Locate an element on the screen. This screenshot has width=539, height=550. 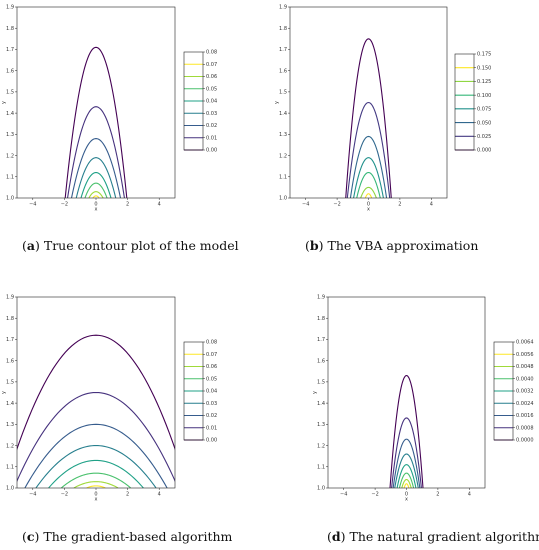
caption-d: (d) The natural gradient algorithm is located at coordinates (433, 536).